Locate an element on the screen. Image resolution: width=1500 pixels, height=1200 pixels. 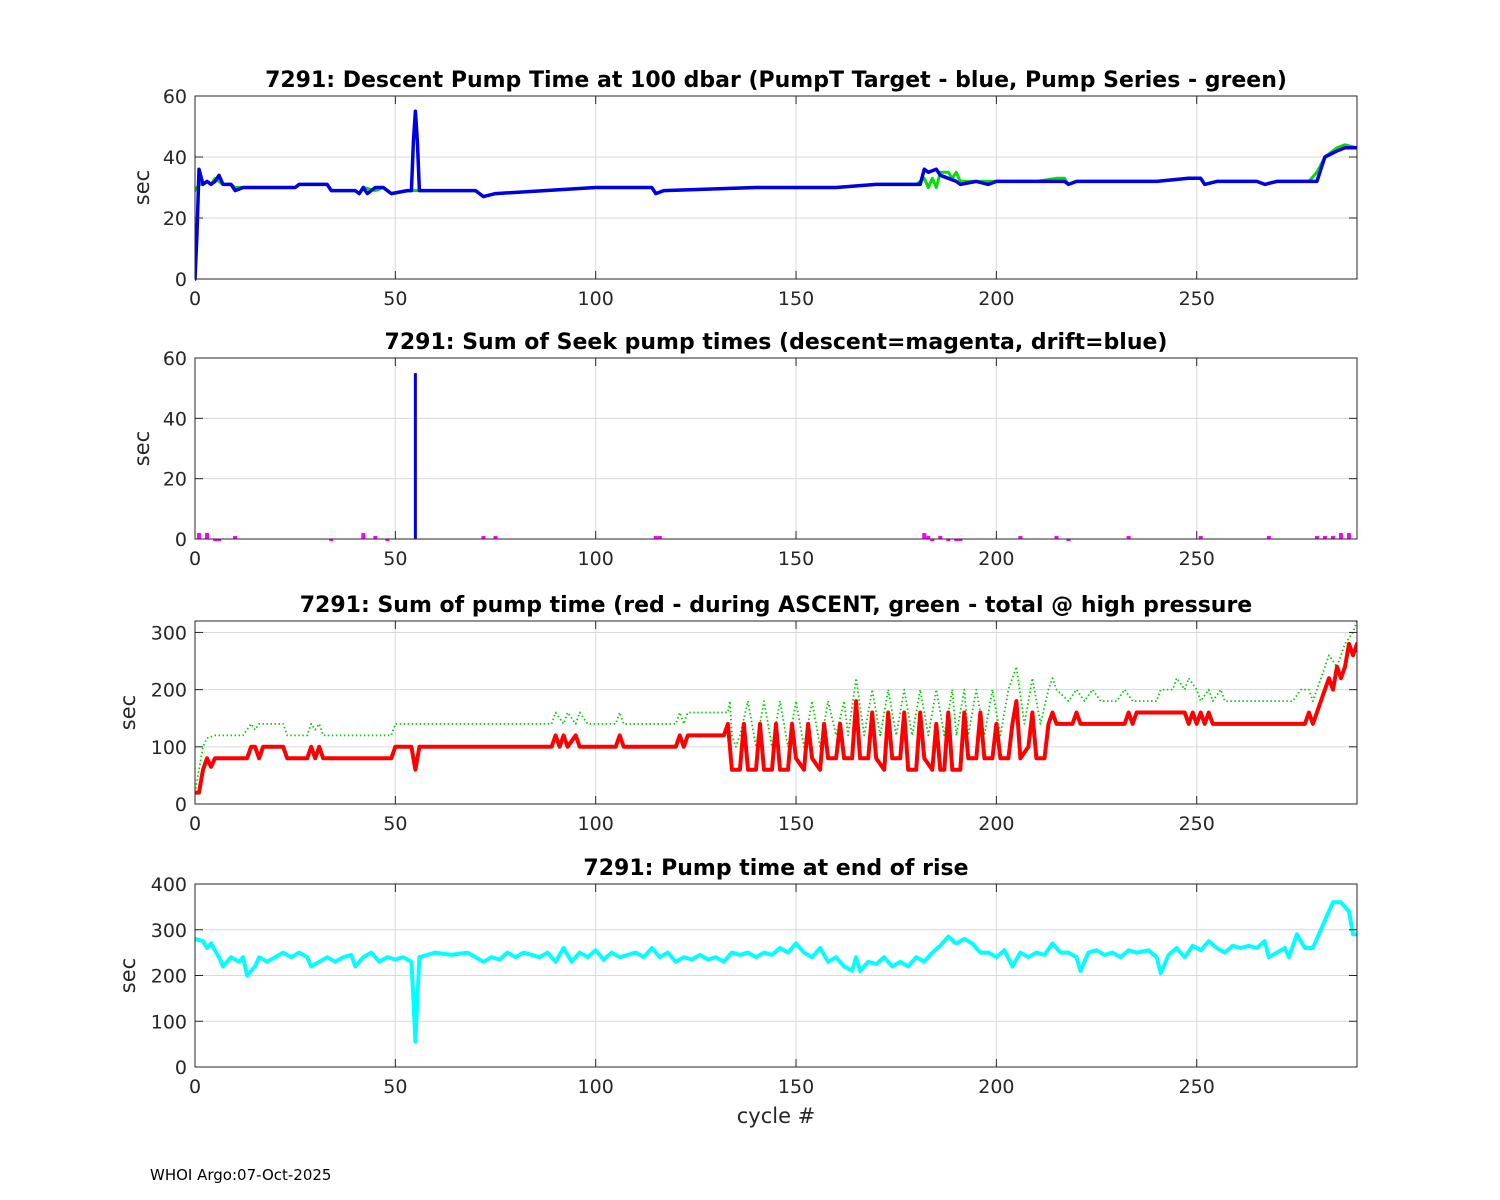
series-line-pumpt-target is located at coordinates (776, 195).